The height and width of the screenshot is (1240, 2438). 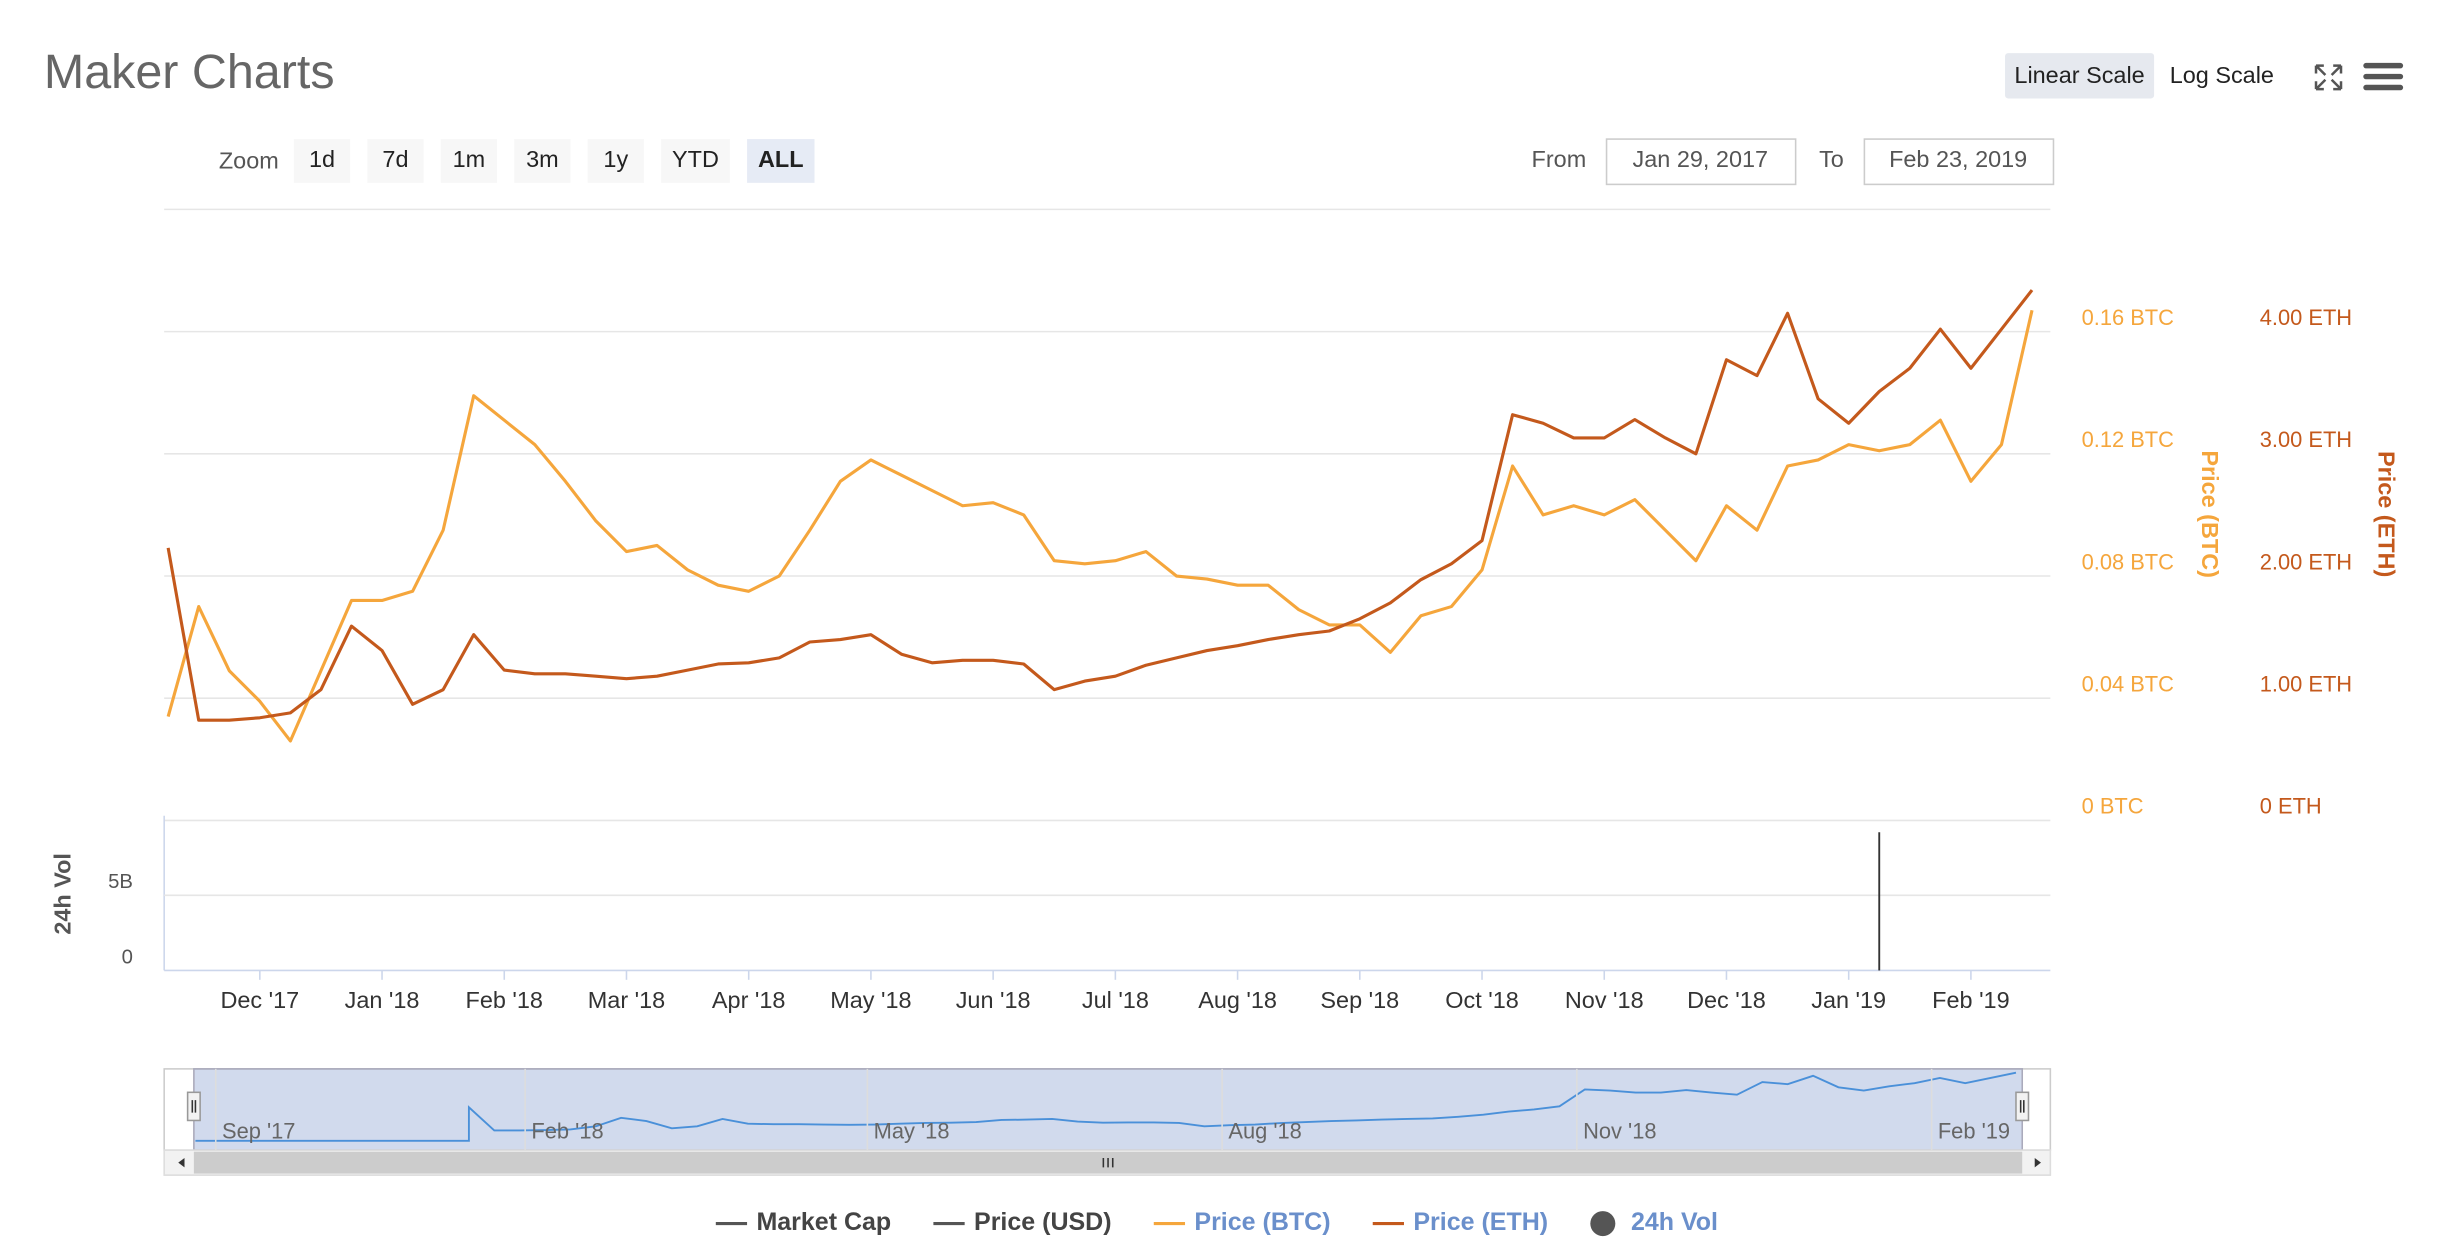 What do you see at coordinates (2306, 683) in the screenshot?
I see `y2-tick-label: 1.00 ETH` at bounding box center [2306, 683].